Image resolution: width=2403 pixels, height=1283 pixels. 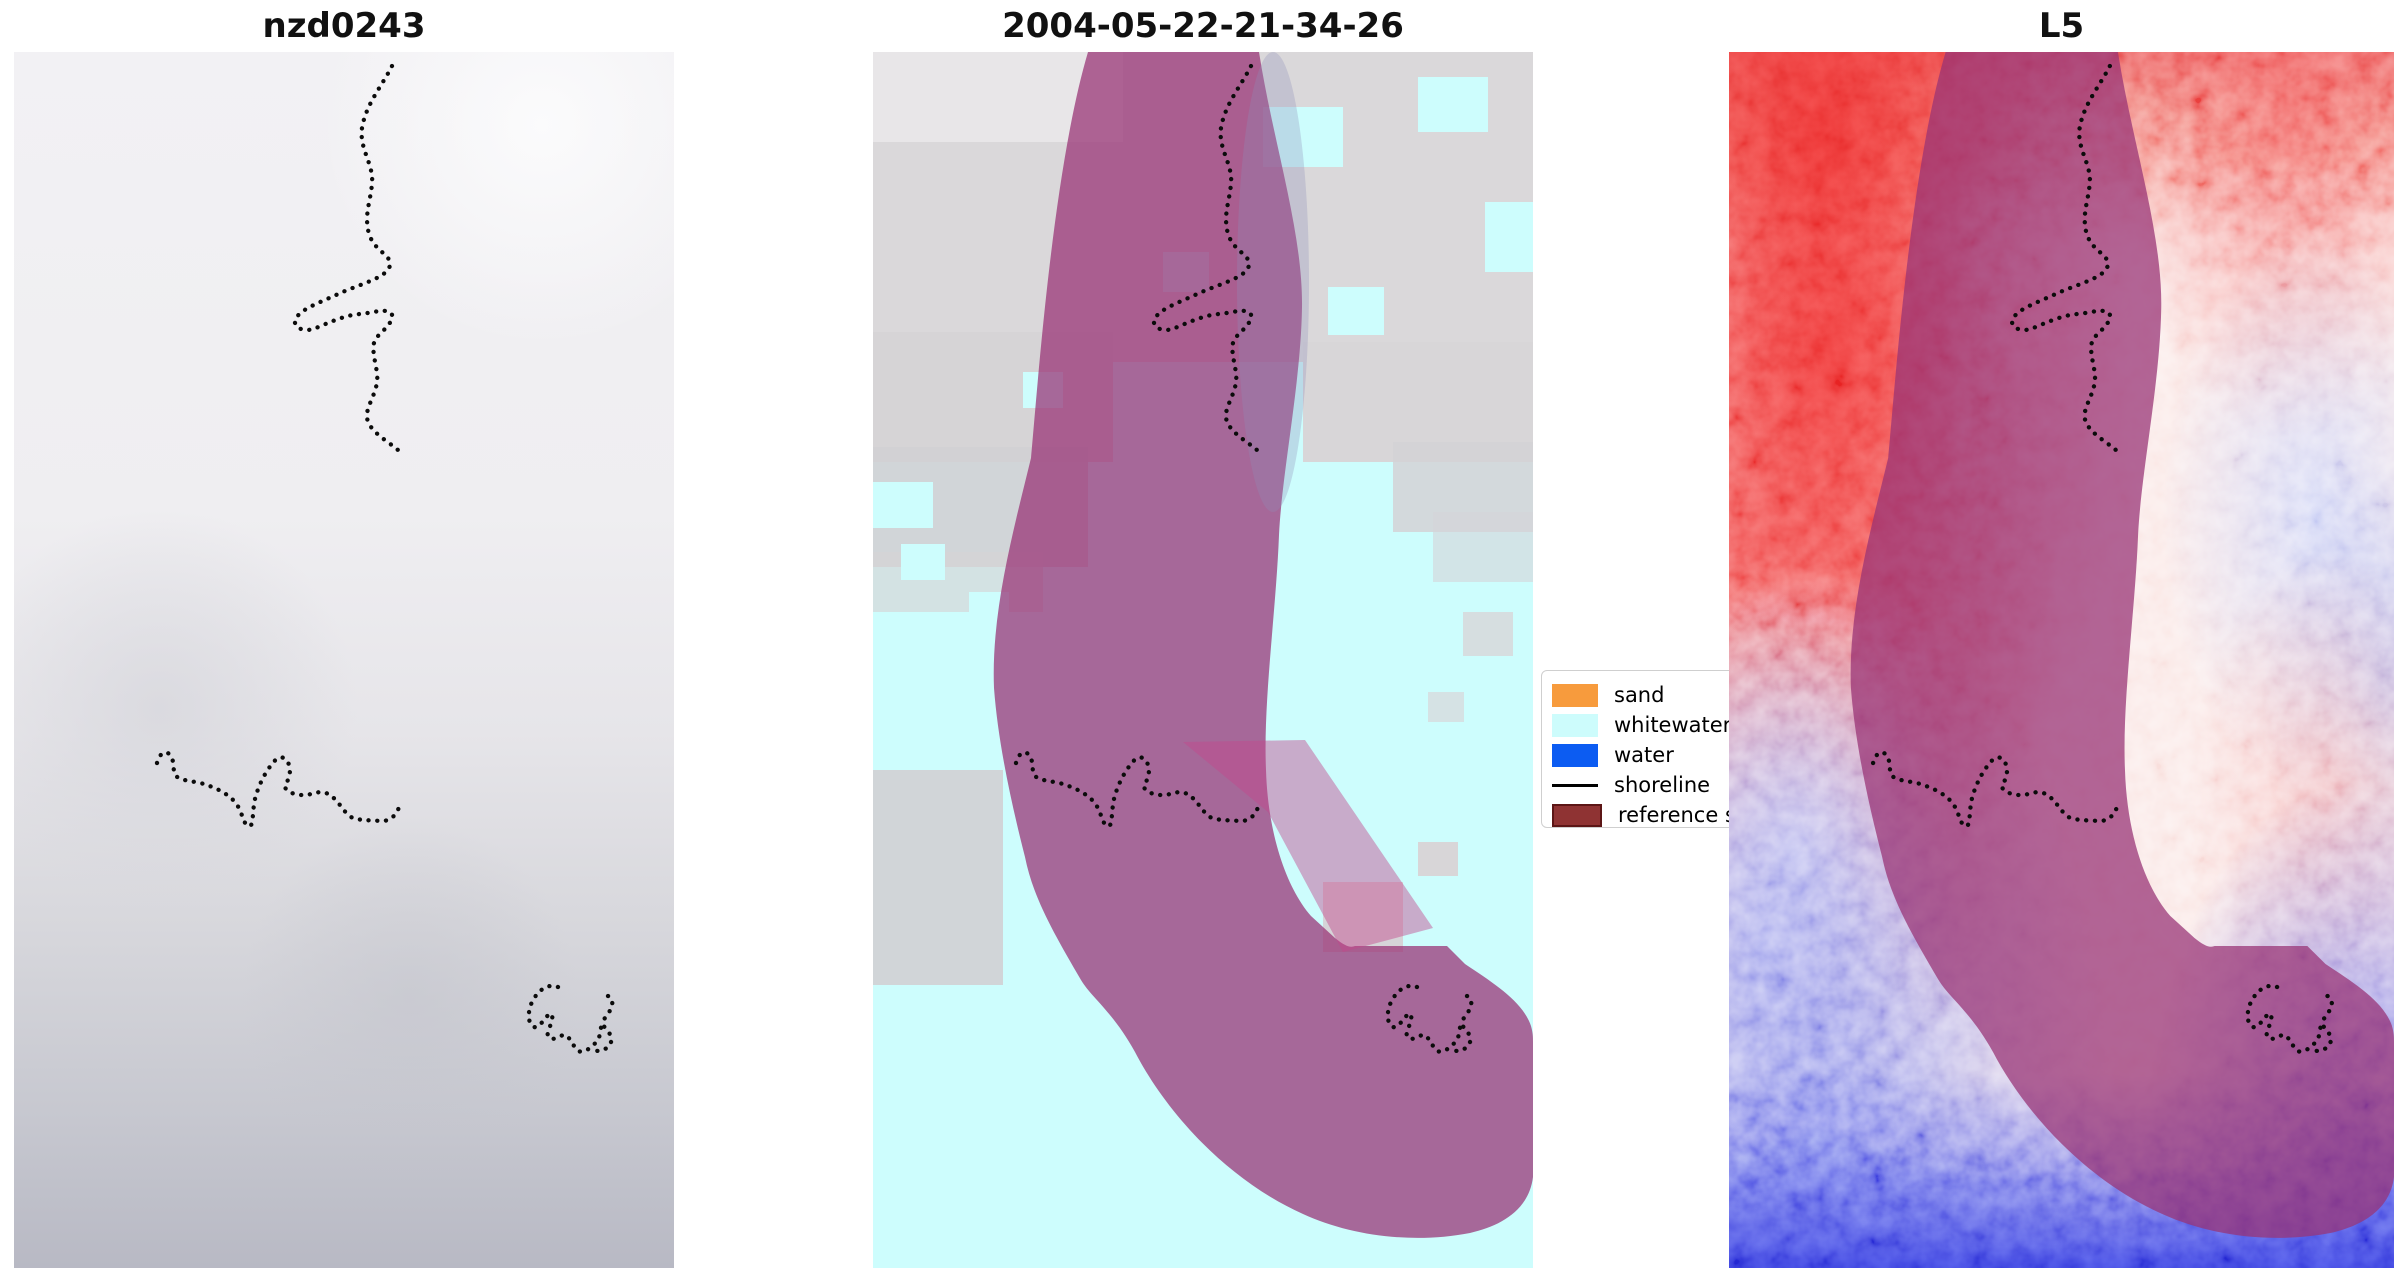 What do you see at coordinates (1203, 26) in the screenshot?
I see `panel-title-classified: 2004-05-22-21-34-26` at bounding box center [1203, 26].